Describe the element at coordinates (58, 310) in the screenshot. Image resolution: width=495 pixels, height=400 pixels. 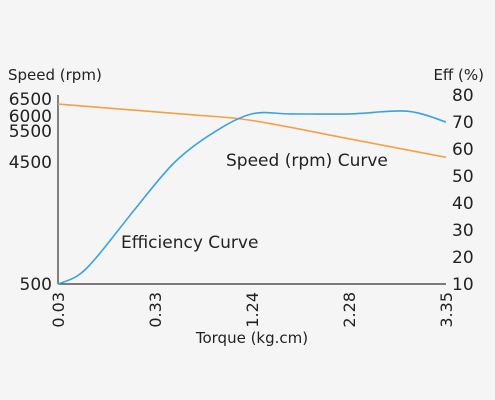
I see `x-tick-label: 0.03` at that location.